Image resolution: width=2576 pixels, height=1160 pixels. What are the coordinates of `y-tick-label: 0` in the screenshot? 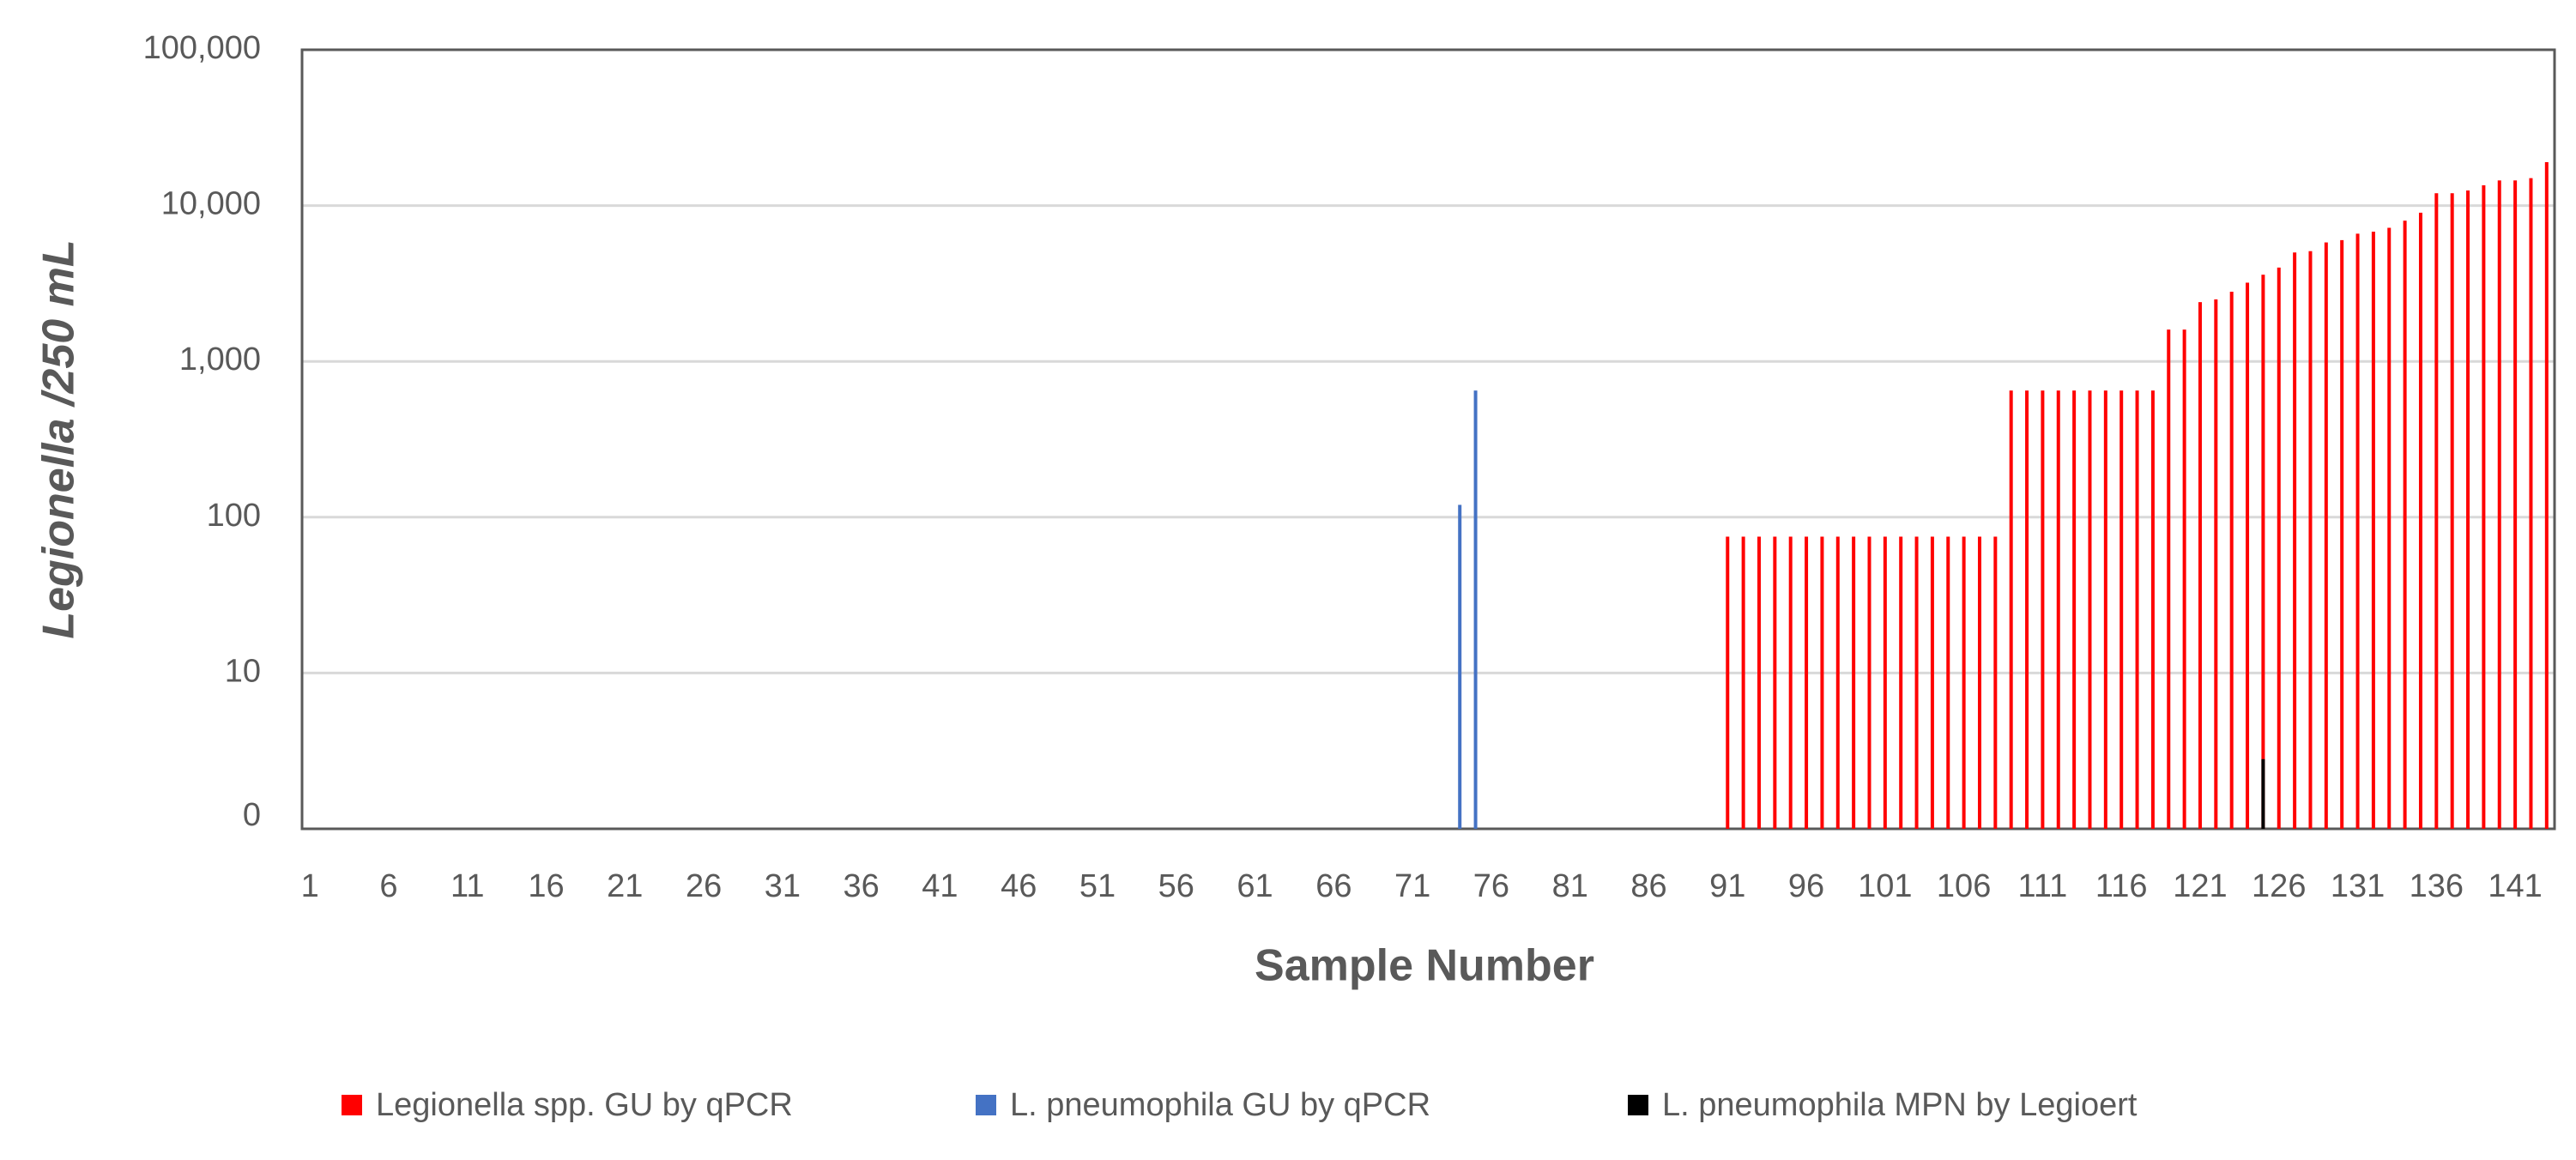 It's located at (252, 815).